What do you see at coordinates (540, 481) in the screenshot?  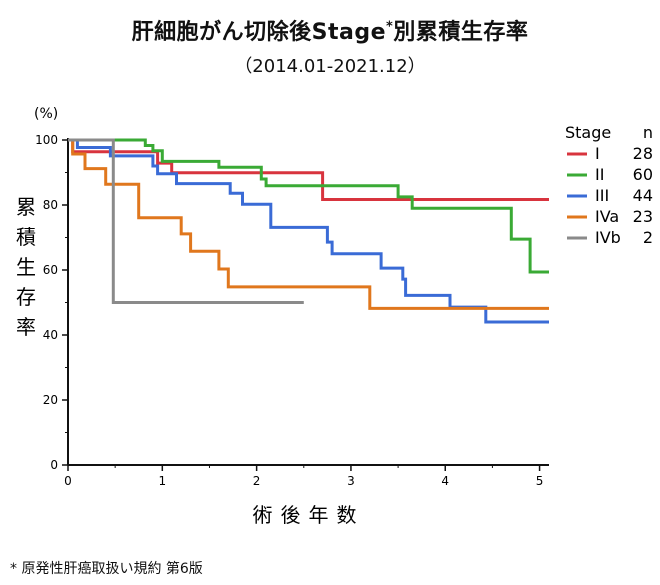 I see `x-tick-label: 5` at bounding box center [540, 481].